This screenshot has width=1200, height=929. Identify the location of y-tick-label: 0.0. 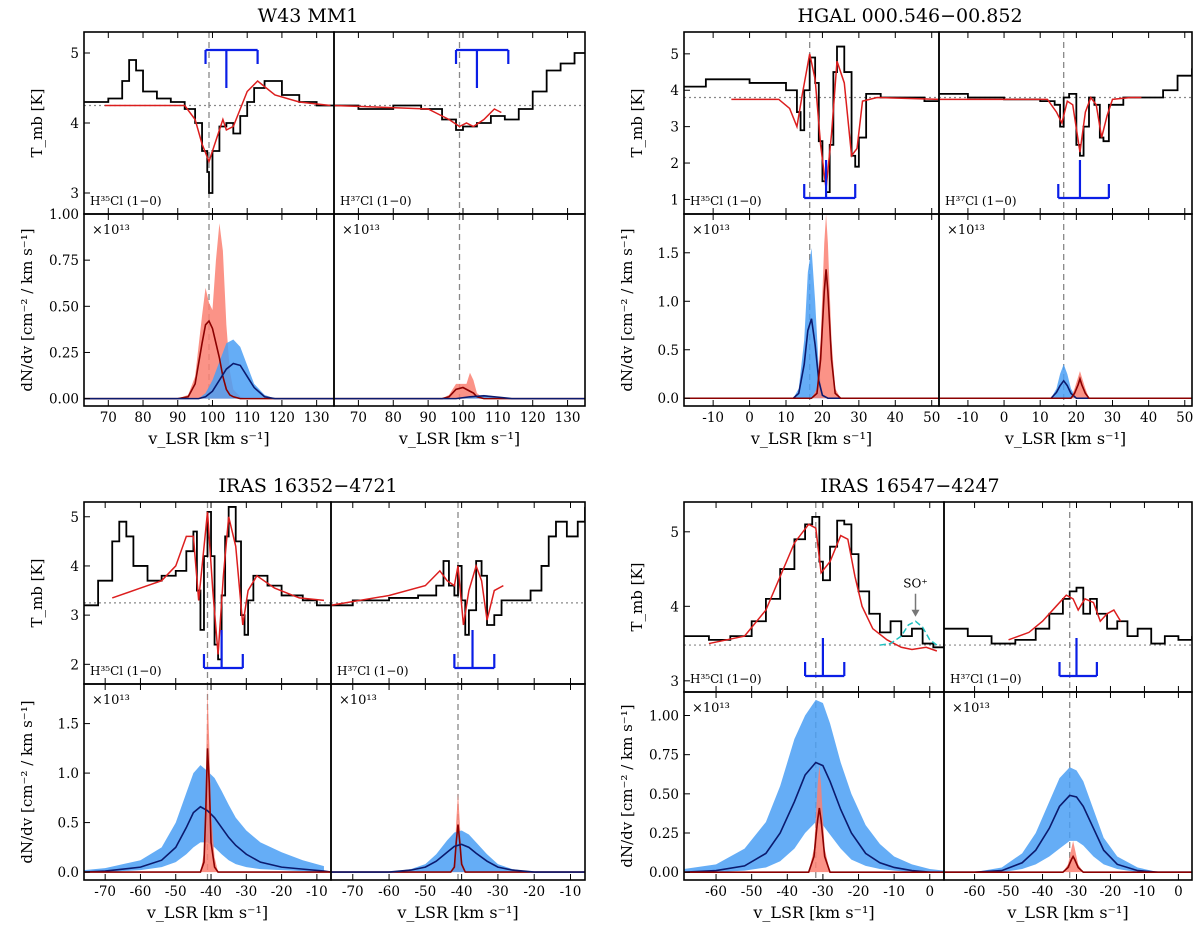
(68, 873).